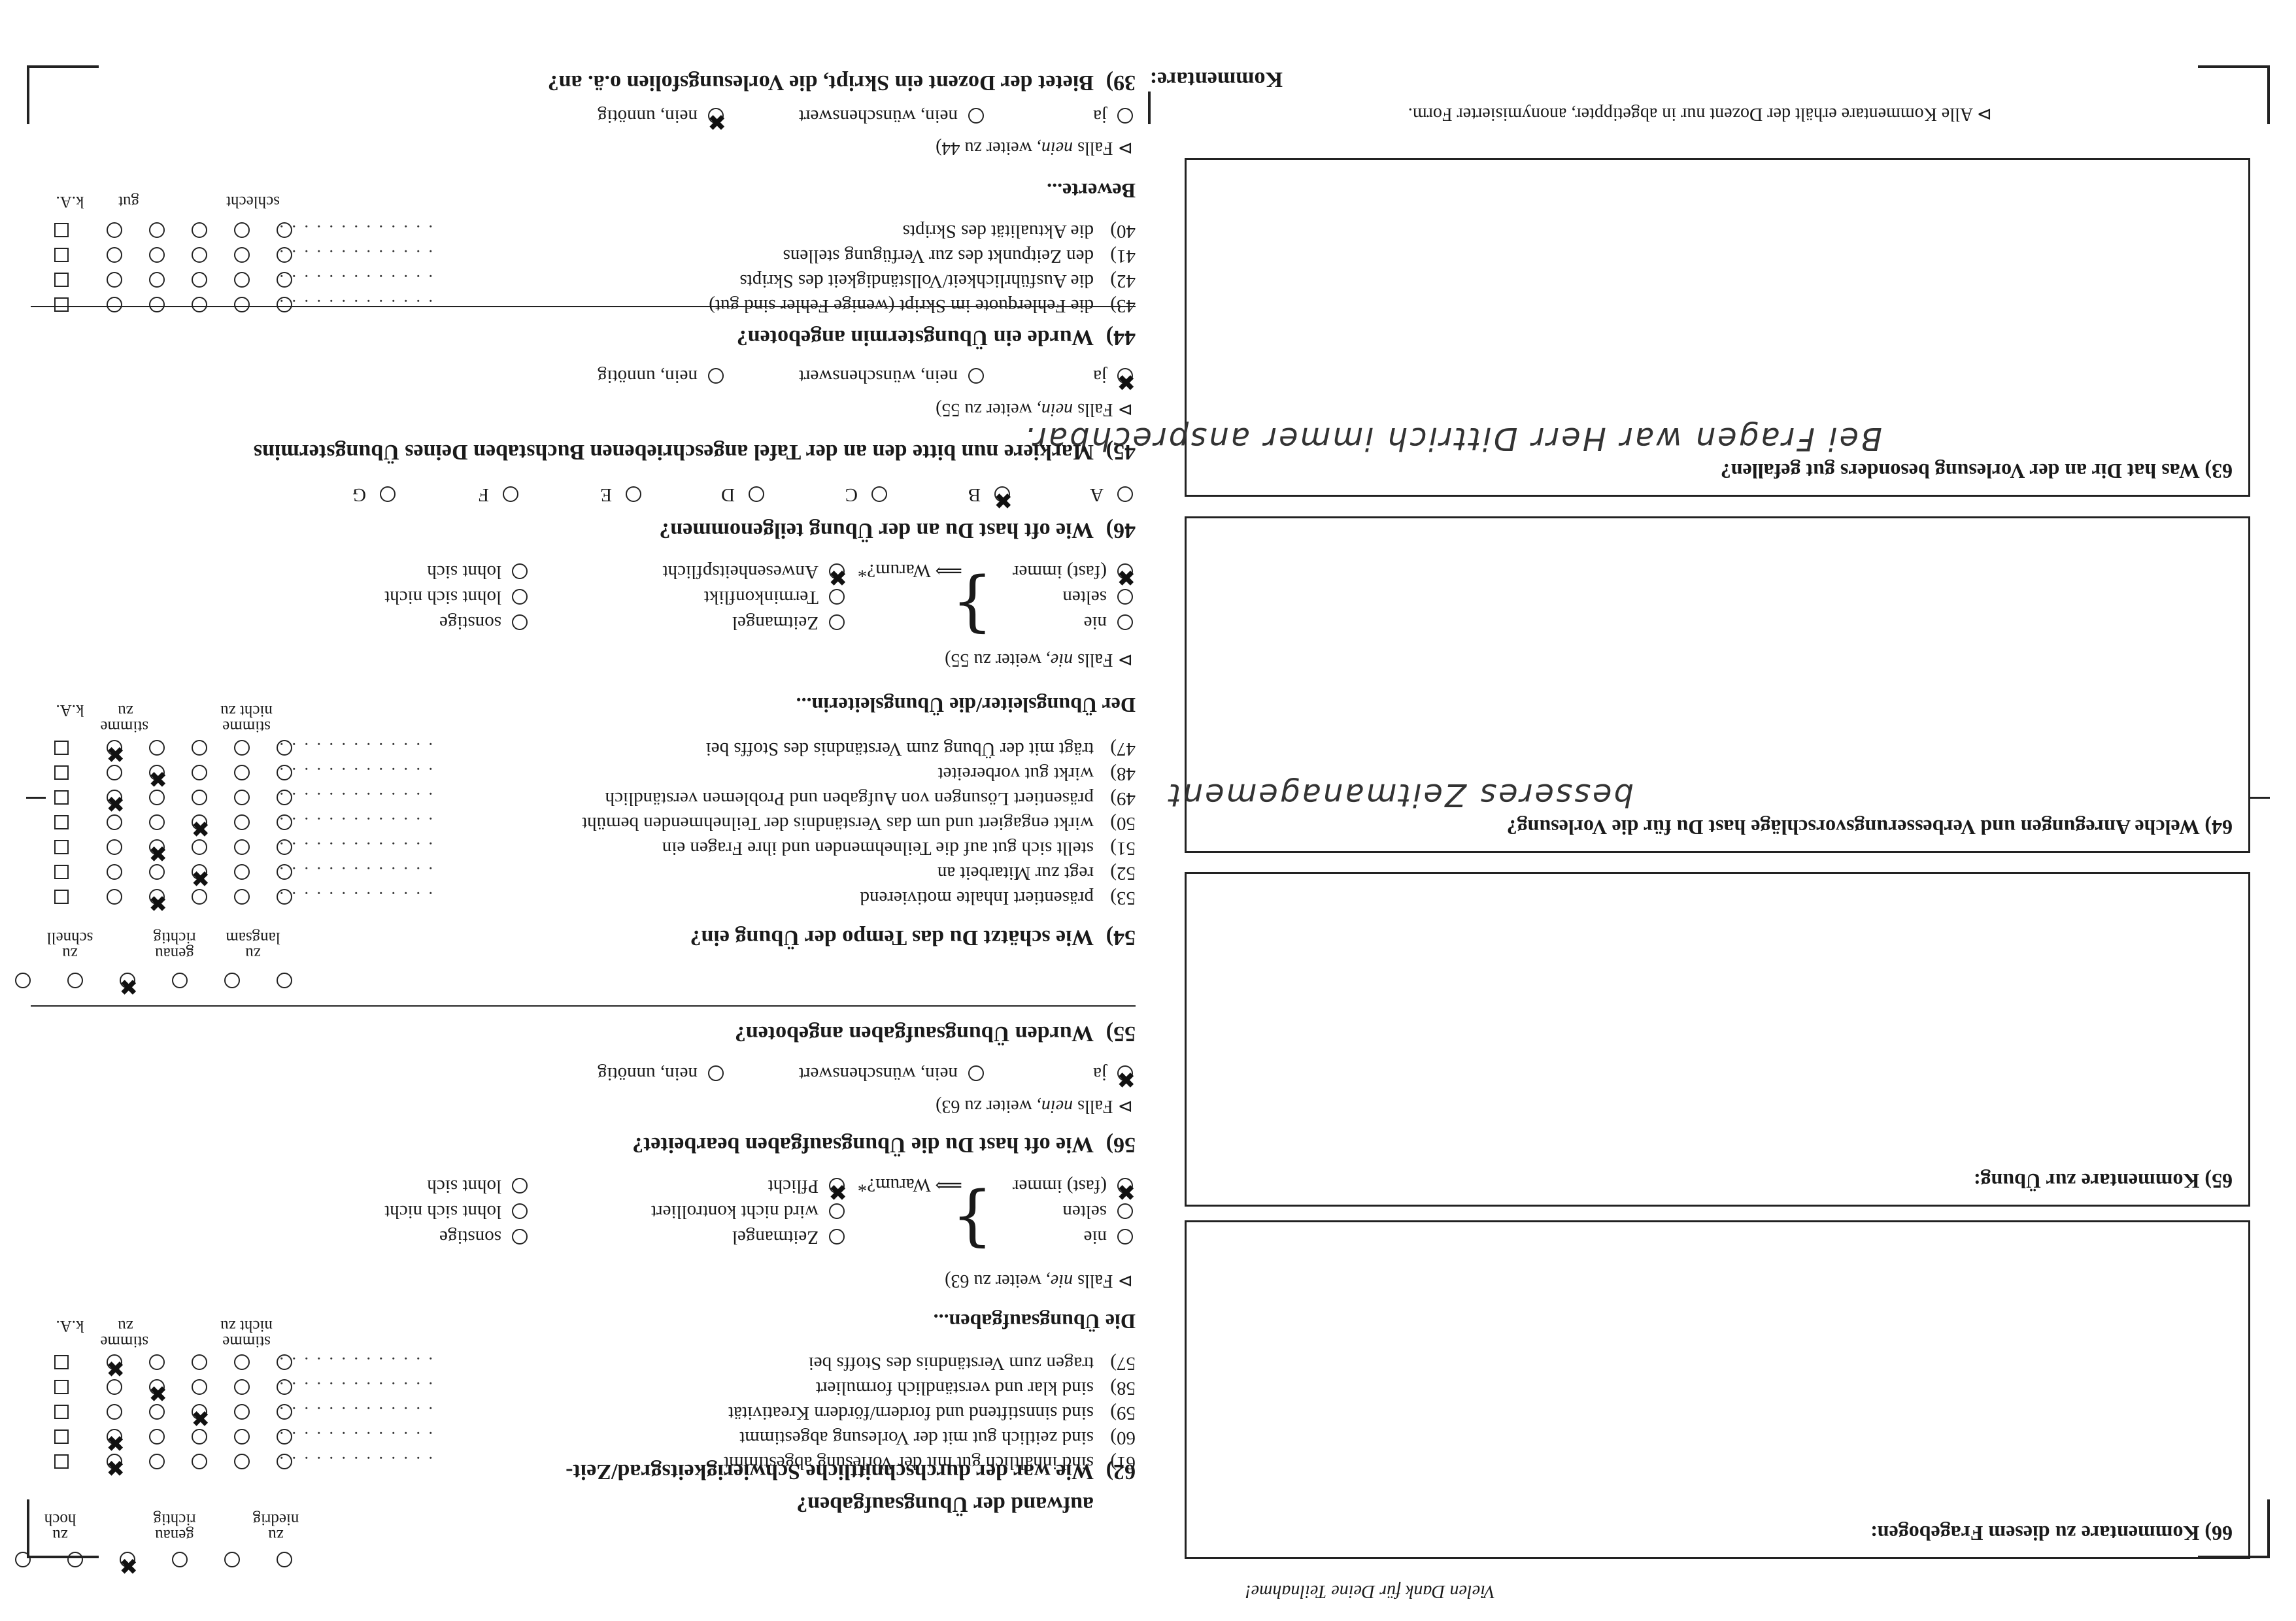  Describe the element at coordinates (837, 571) in the screenshot. I see `q46-reason-anwesenheitspflicht-radio` at that location.